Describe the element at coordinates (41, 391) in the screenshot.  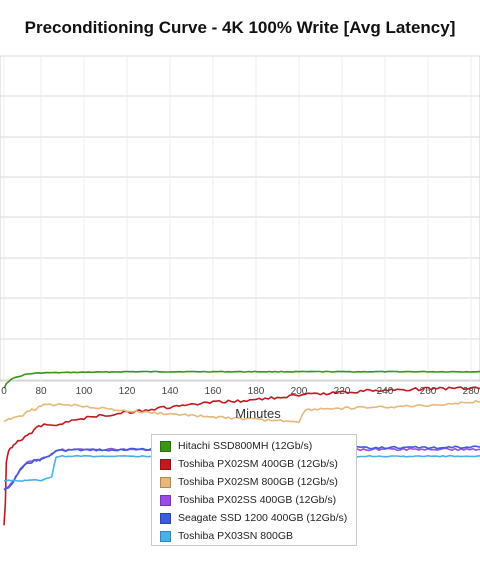
I see `x-tick-label: 80` at that location.